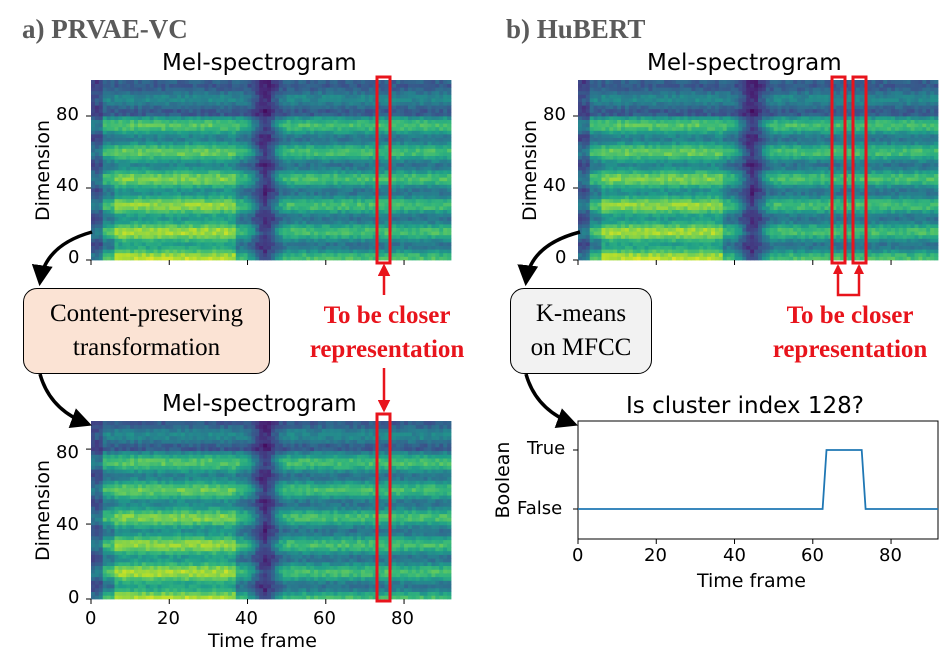 The height and width of the screenshot is (663, 946). I want to click on series-line, so click(758, 479).